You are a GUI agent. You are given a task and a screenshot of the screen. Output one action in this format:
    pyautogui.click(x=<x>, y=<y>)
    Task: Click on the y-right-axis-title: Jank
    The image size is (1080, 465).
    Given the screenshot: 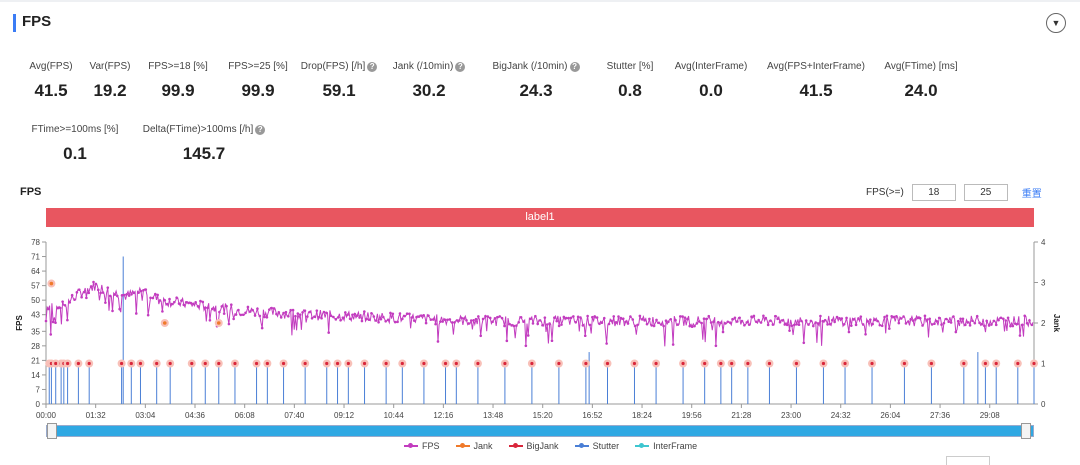 What is the action you would take?
    pyautogui.click(x=1056, y=323)
    